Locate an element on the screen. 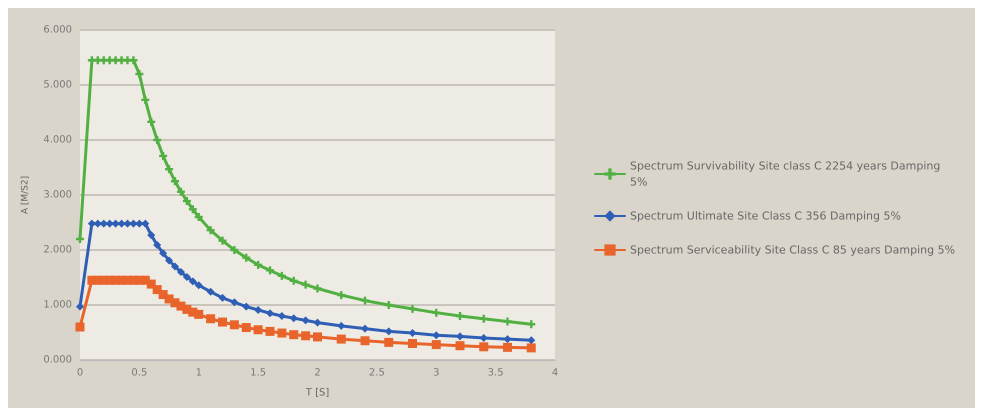  x-tick-label: 4 is located at coordinates (555, 373).